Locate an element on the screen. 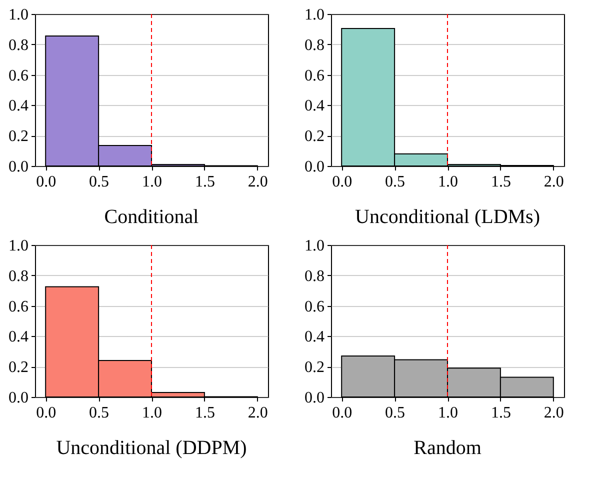 The image size is (595, 480). text: Unconditional (DDPM) is located at coordinates (151, 448).